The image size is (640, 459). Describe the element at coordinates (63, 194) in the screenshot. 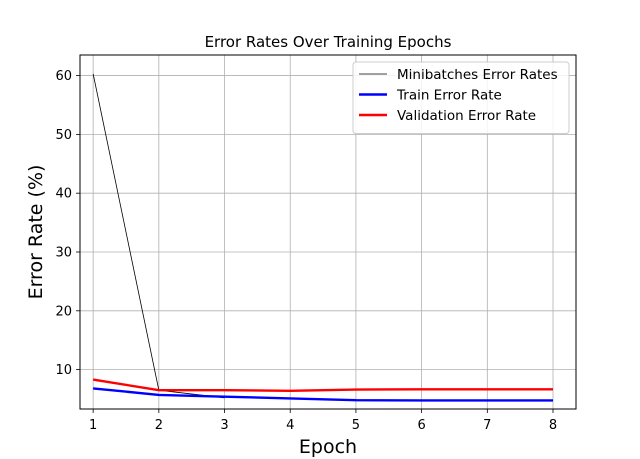

I see `y-tick-label: 40` at that location.